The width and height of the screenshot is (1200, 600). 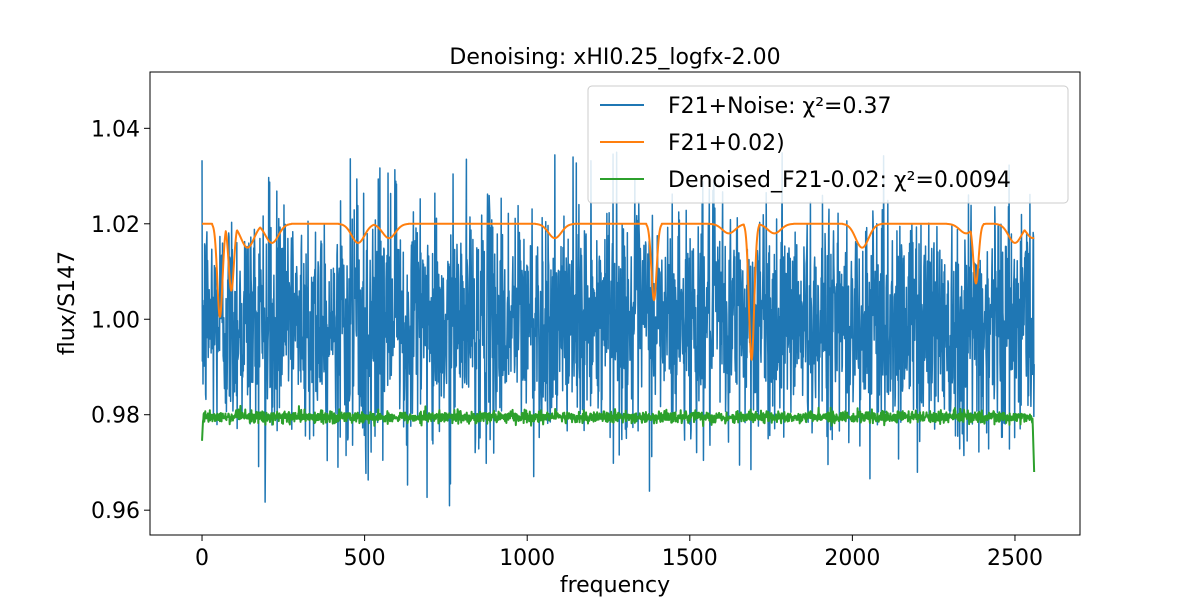 What do you see at coordinates (615, 585) in the screenshot?
I see `x-axis-label: frequency` at bounding box center [615, 585].